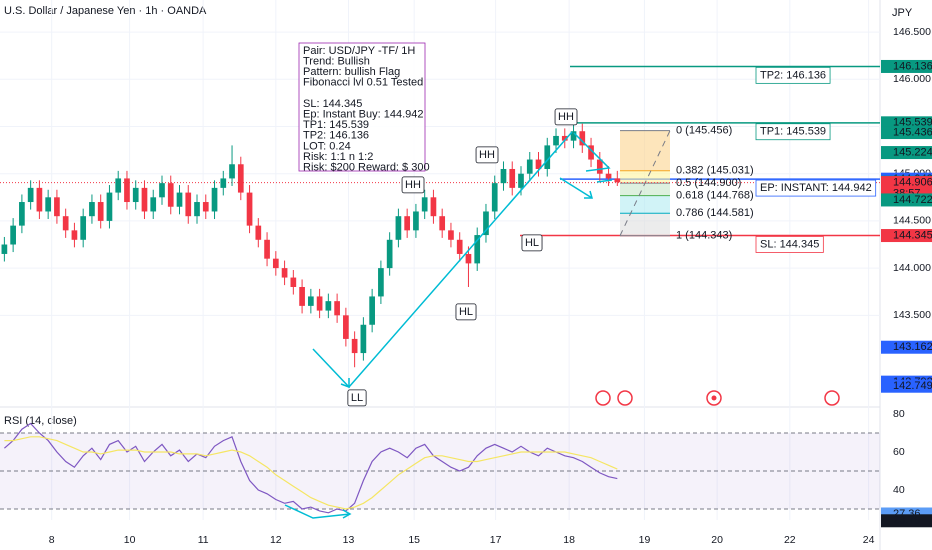  I want to click on y-tick-label: 146.000, so click(912, 79).